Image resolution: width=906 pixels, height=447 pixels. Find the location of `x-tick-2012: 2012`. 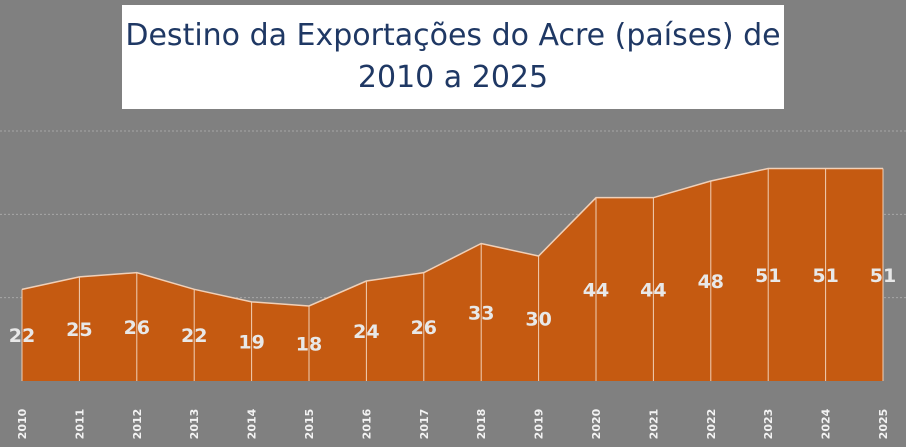

x-tick-2012: 2012 is located at coordinates (137, 424).